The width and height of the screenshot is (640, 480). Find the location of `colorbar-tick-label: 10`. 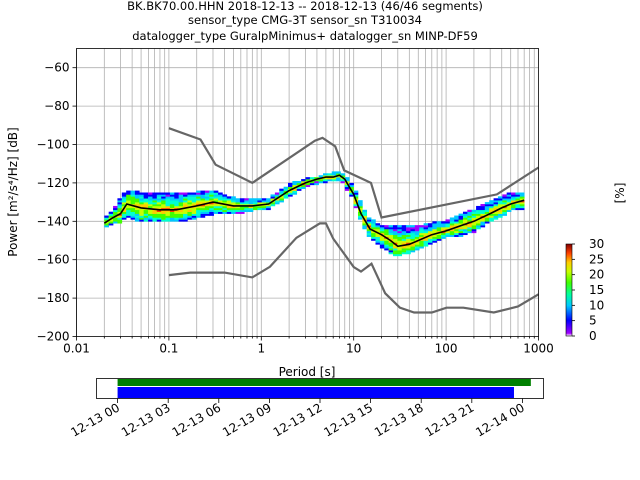

colorbar-tick-label: 10 is located at coordinates (596, 305).